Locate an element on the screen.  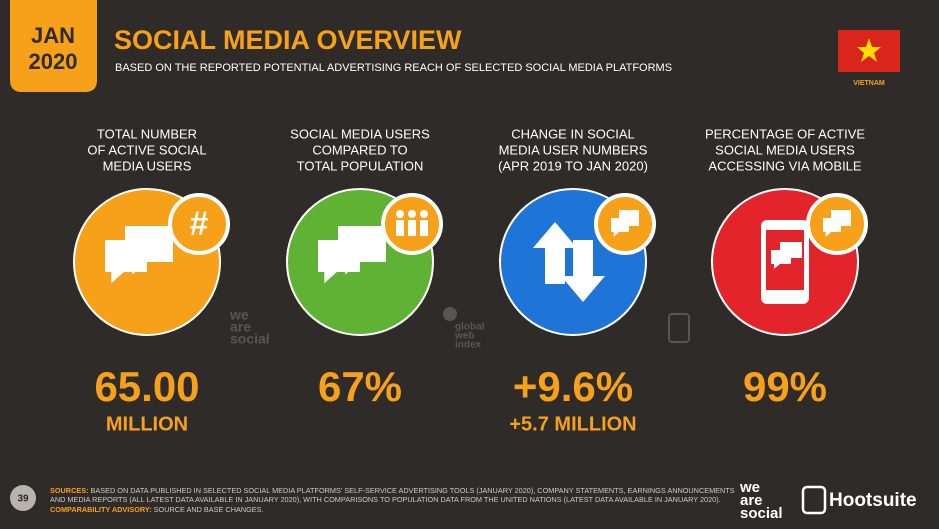
advisory-label: COMPARABILITY ADVISORY: is located at coordinates (101, 509).